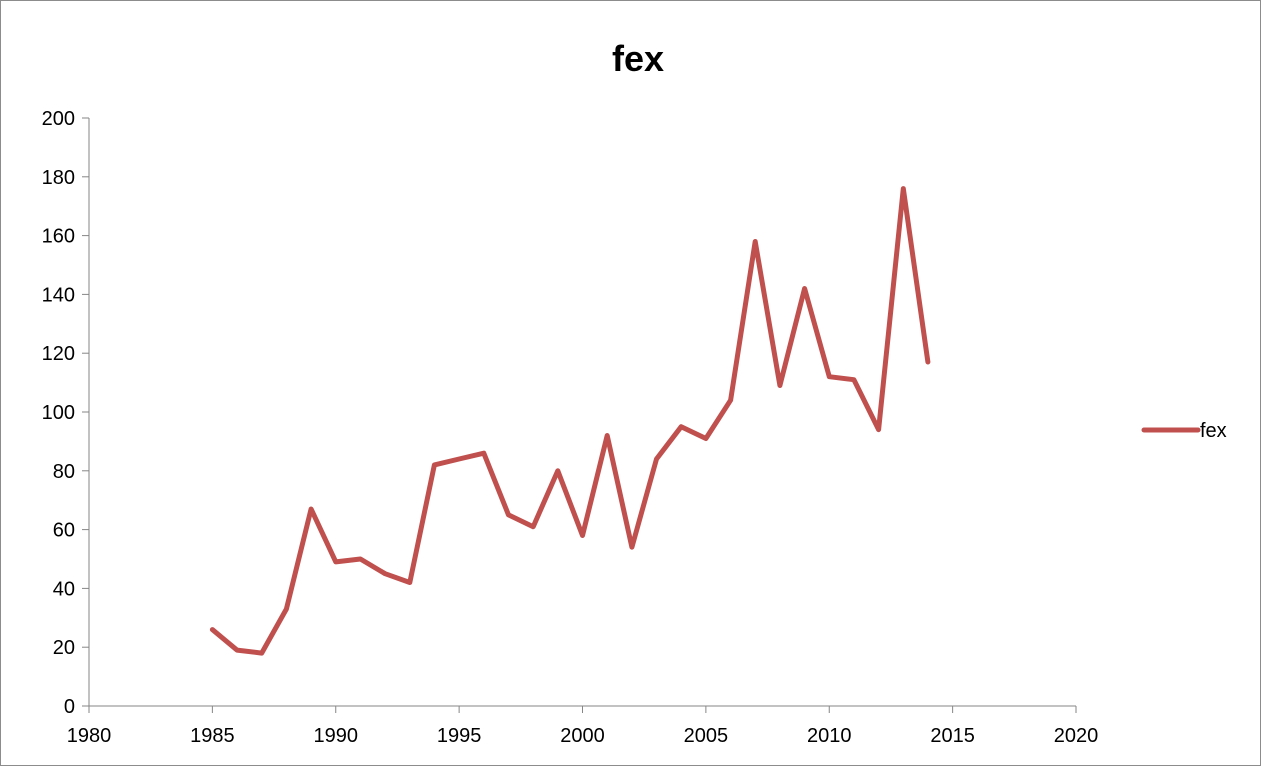 This screenshot has width=1261, height=766. Describe the element at coordinates (58, 119) in the screenshot. I see `y-tick-label: 200` at that location.